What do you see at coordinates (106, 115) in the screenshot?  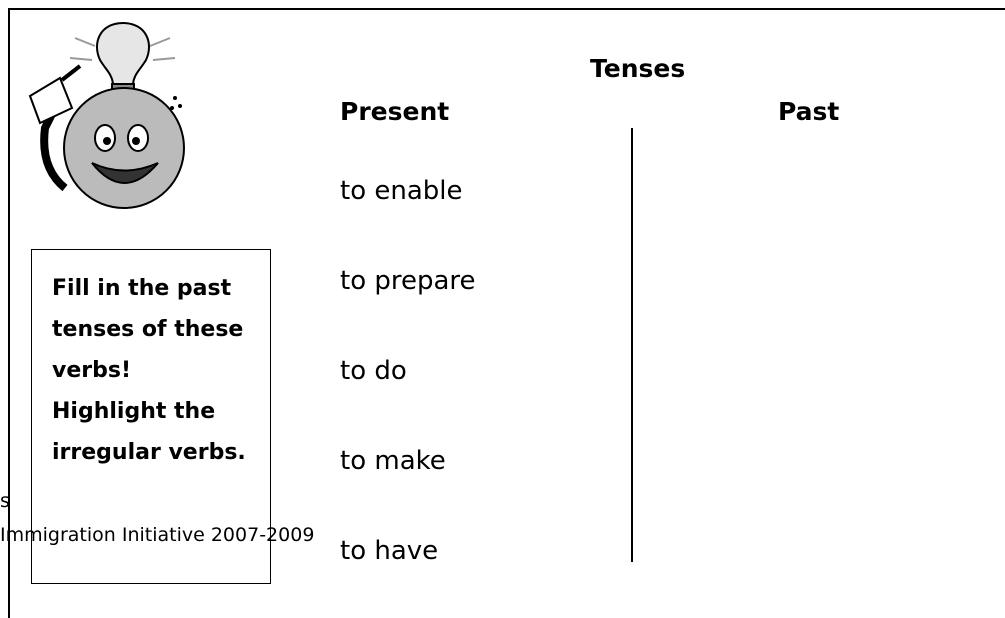 I see `lightbulb-clipart` at bounding box center [106, 115].